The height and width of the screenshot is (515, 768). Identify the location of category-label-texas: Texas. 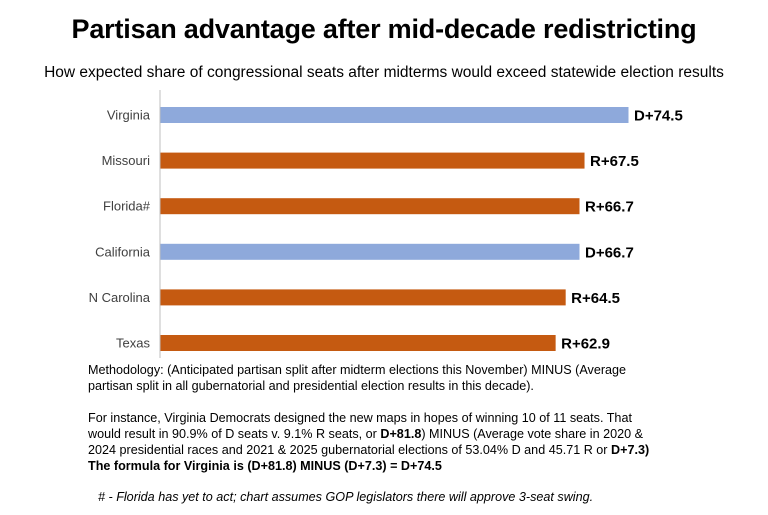
(133, 343).